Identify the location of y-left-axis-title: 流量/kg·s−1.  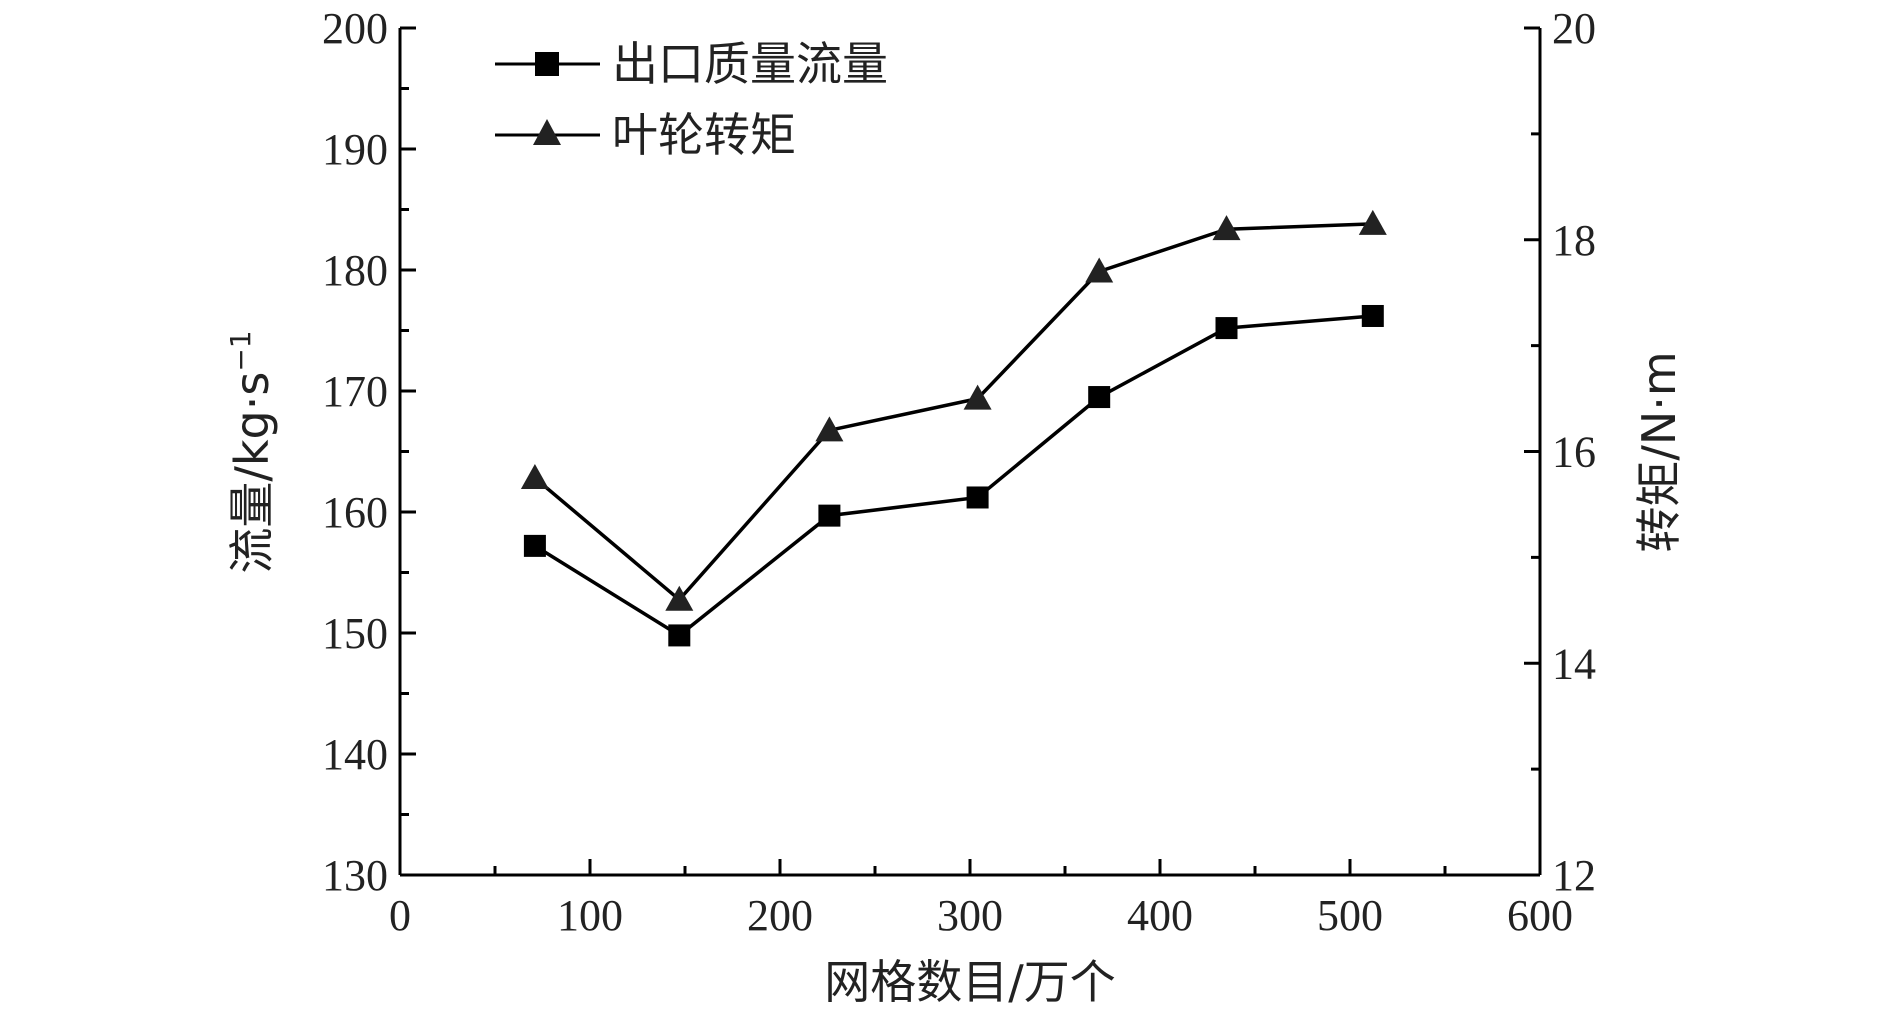
(251, 451).